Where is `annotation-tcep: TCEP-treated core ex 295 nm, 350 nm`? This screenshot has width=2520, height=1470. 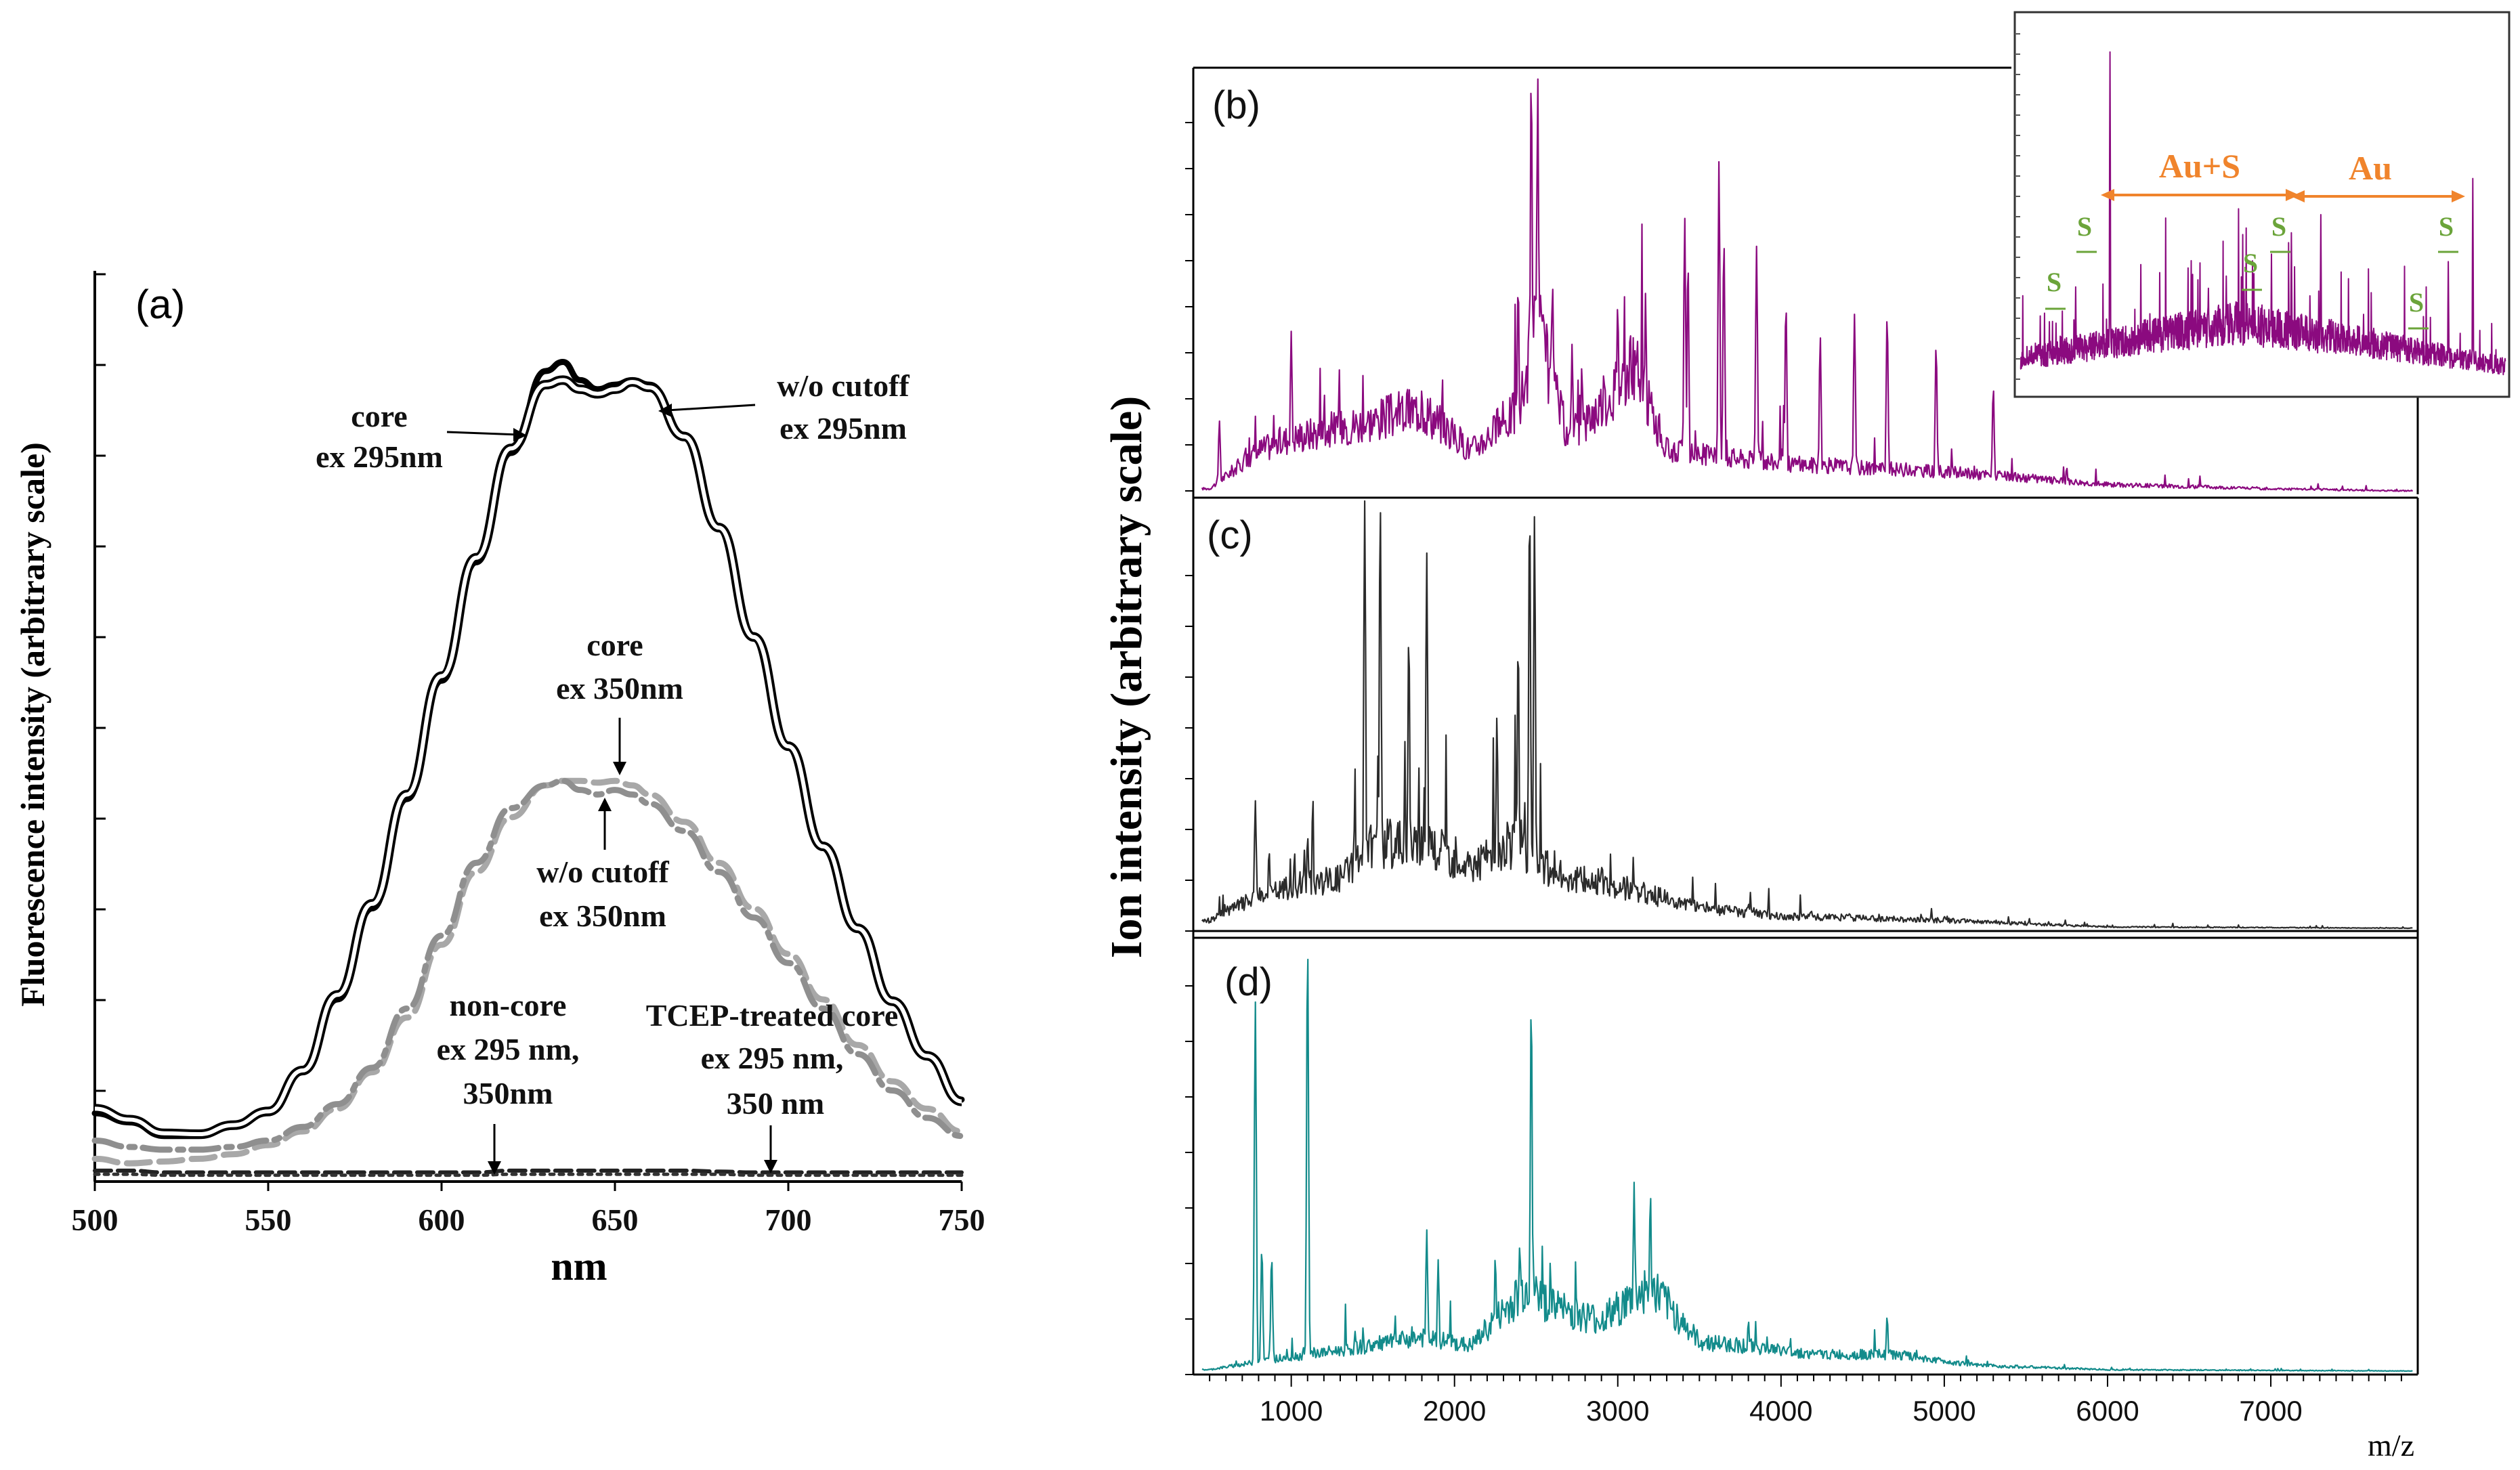
annotation-tcep: TCEP-treated core ex 295 nm, 350 nm is located at coordinates (773, 1085).